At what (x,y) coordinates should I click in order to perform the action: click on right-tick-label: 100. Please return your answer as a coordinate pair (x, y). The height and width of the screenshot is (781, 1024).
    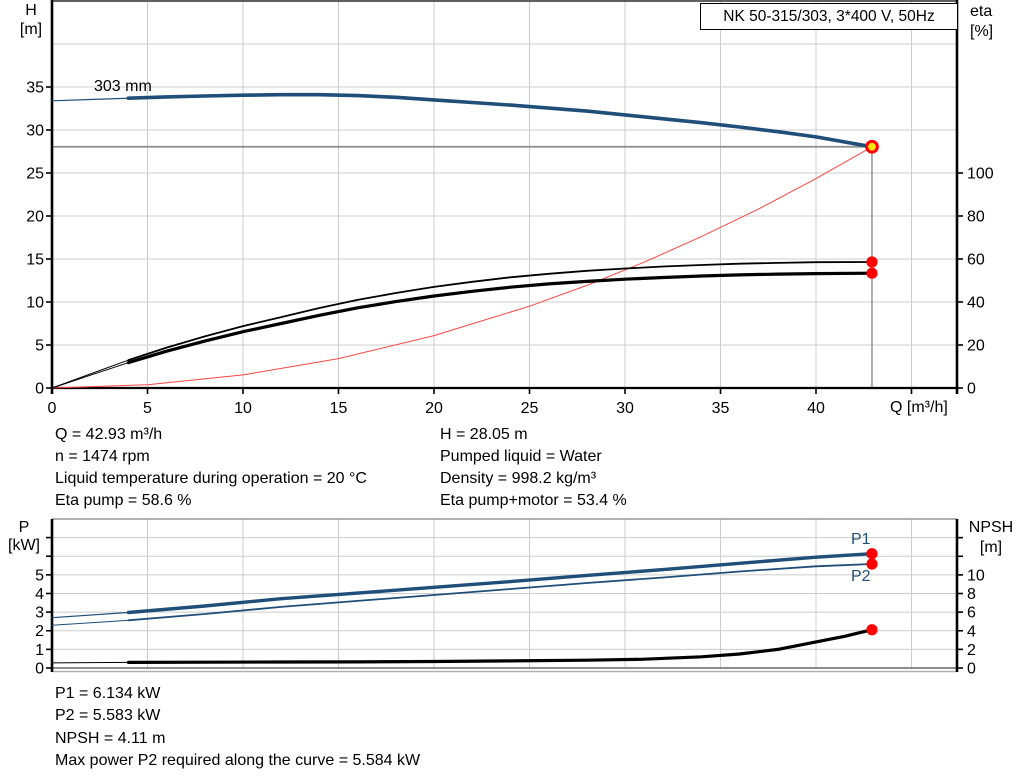
    Looking at the image, I should click on (980, 174).